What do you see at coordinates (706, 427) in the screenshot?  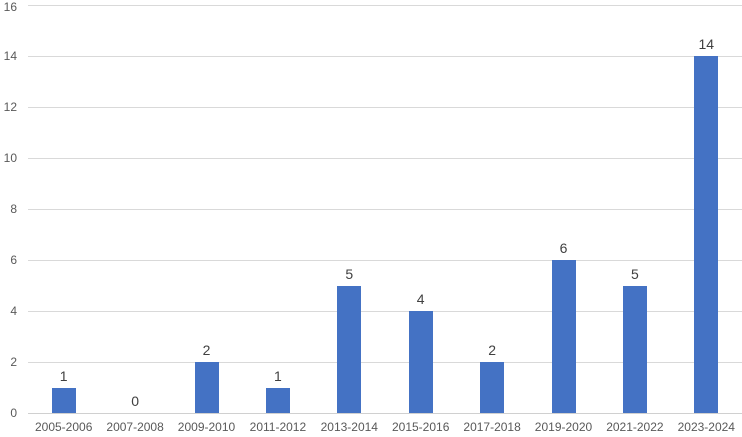 I see `x-axis-tick-label: 2023-2024` at bounding box center [706, 427].